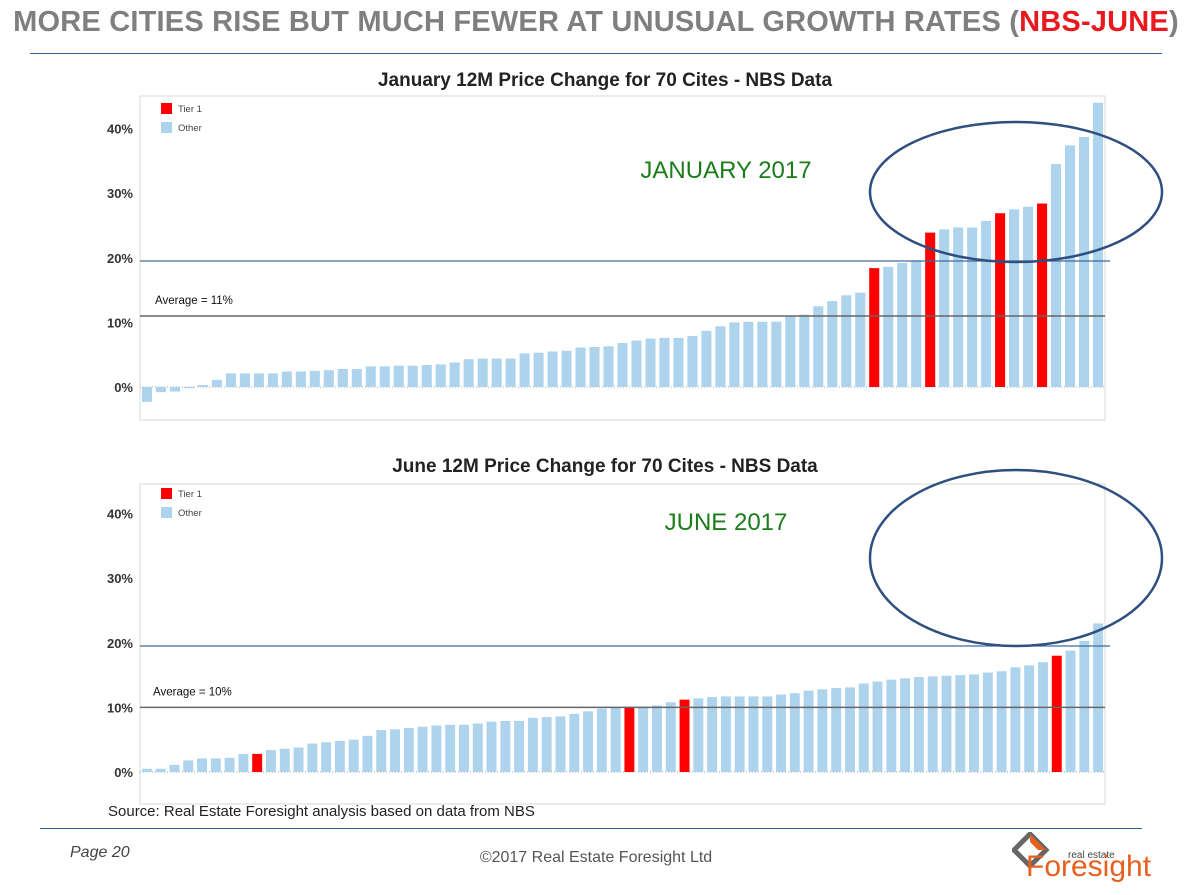 Image resolution: width=1192 pixels, height=895 pixels. Describe the element at coordinates (1094, 22) in the screenshot. I see `slide-title-highlight: NBS-JUNE` at that location.